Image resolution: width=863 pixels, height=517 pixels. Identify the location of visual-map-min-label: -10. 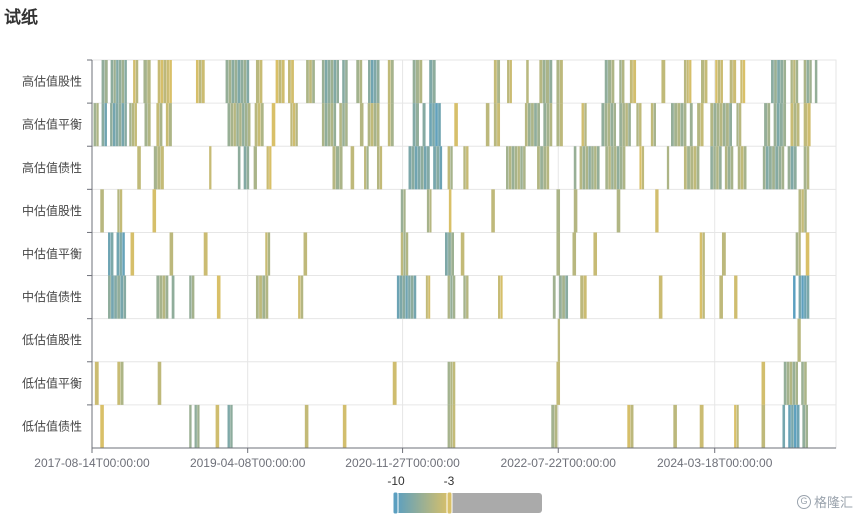
(396, 481).